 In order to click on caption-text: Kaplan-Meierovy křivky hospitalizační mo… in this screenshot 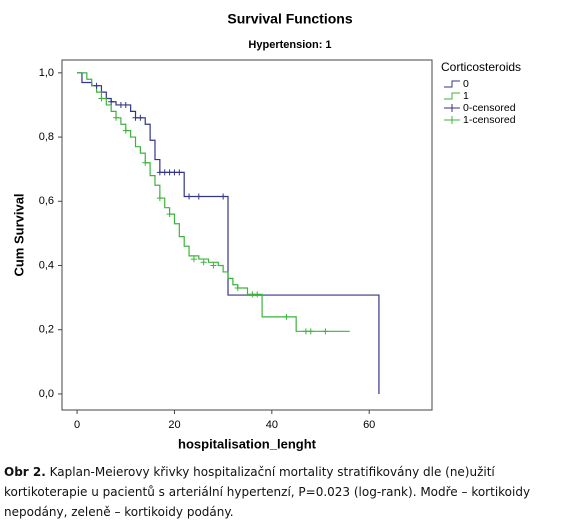, I will do `click(267, 492)`.